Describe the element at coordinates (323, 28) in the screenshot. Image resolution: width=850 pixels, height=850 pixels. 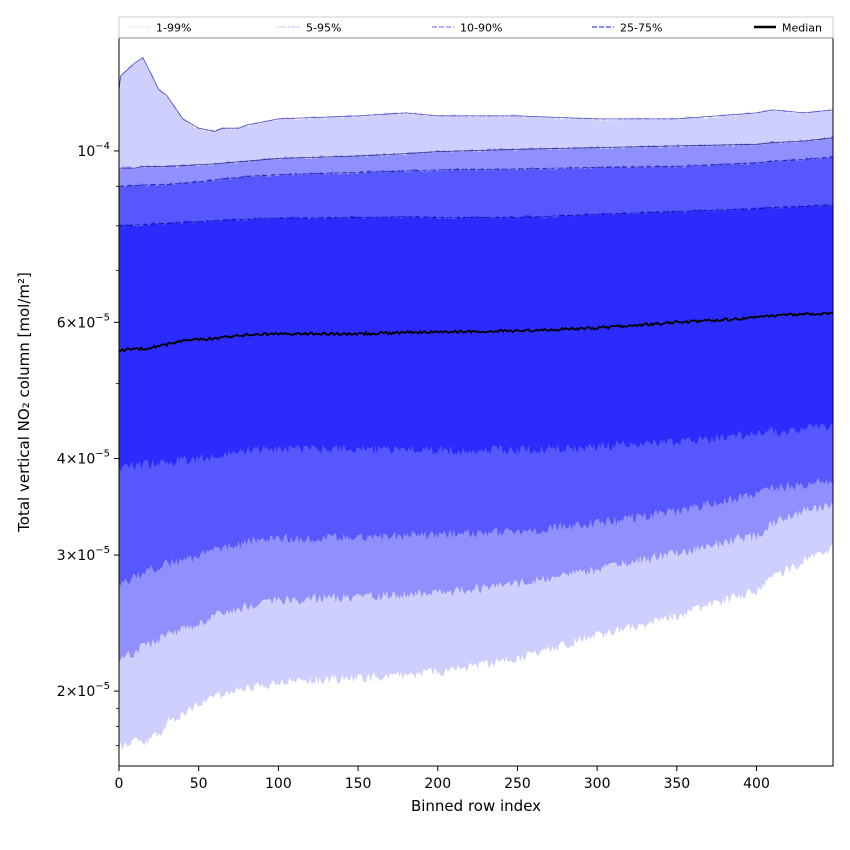
I see `legend-label: 5-95%` at that location.